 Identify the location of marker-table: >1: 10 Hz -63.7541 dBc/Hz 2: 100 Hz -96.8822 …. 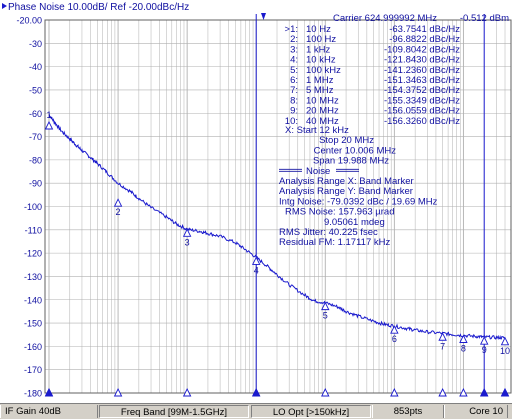
(373, 75).